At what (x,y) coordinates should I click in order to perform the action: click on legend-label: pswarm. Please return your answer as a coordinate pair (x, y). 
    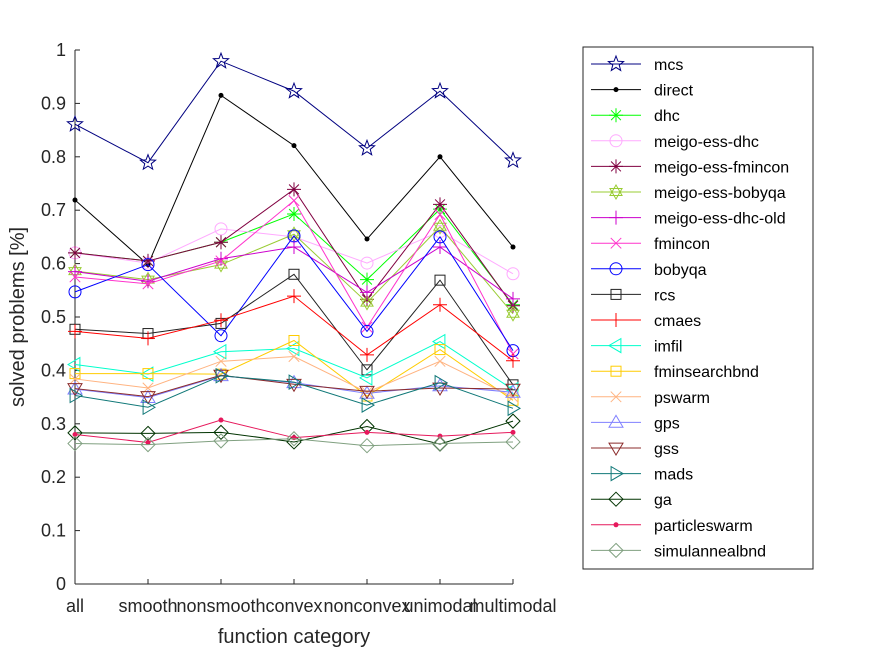
    Looking at the image, I should click on (682, 398).